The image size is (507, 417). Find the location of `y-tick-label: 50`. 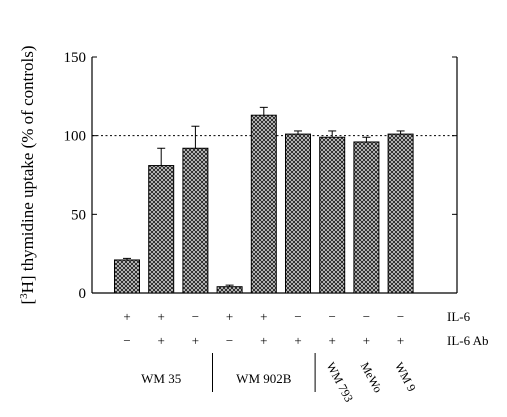

y-tick-label: 50 is located at coordinates (78, 215).